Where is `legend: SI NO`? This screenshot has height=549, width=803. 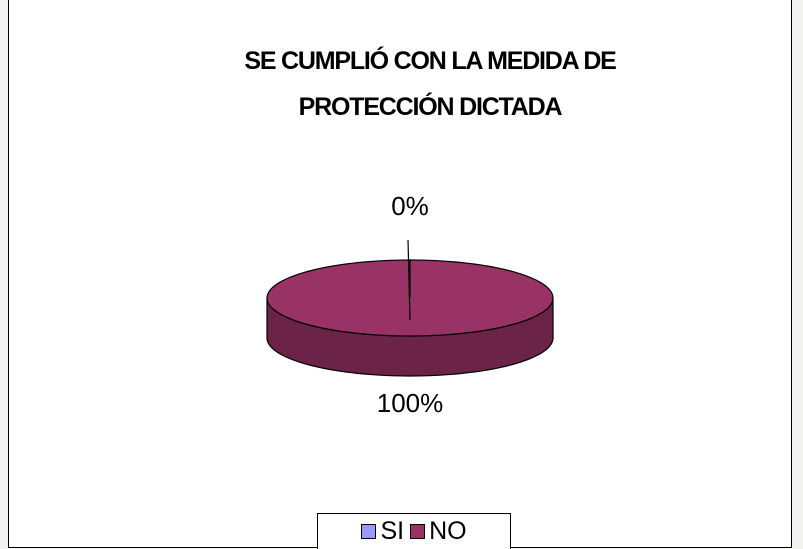
legend: SI NO is located at coordinates (414, 531).